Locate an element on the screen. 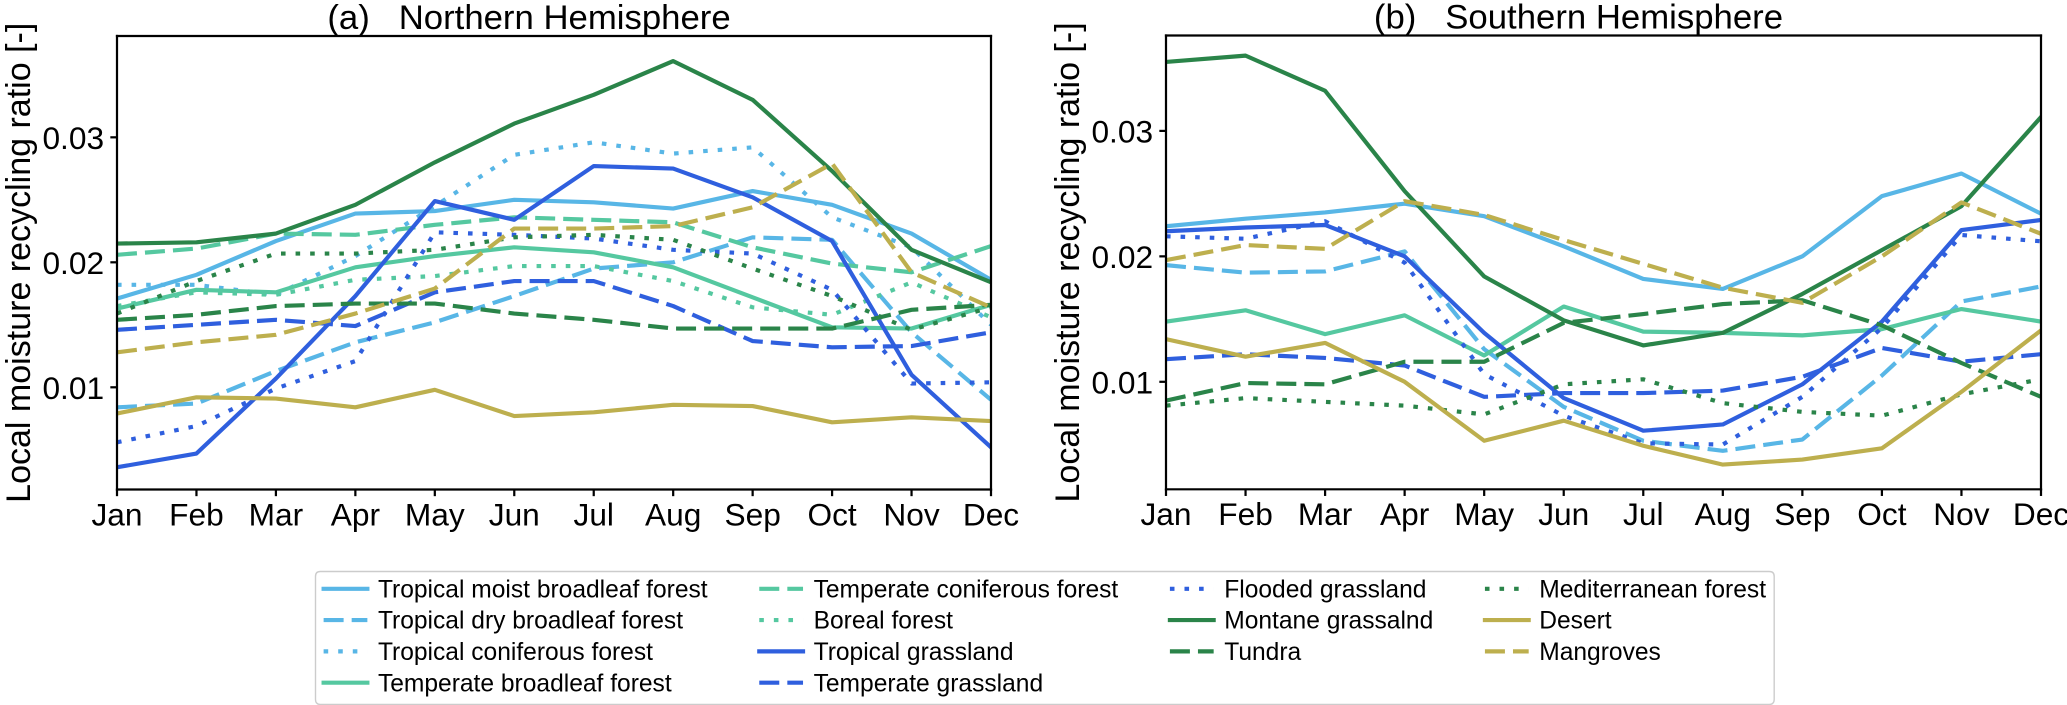 The width and height of the screenshot is (2067, 705). svg-text: Montane grassalnd is located at coordinates (1328, 621).